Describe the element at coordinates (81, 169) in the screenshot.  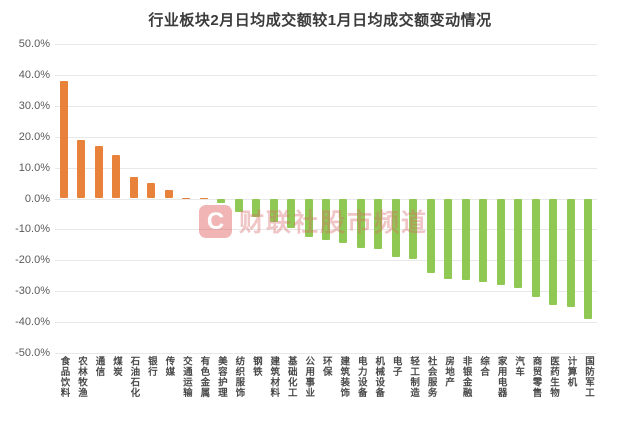
I see `bar-农林牧渔` at that location.